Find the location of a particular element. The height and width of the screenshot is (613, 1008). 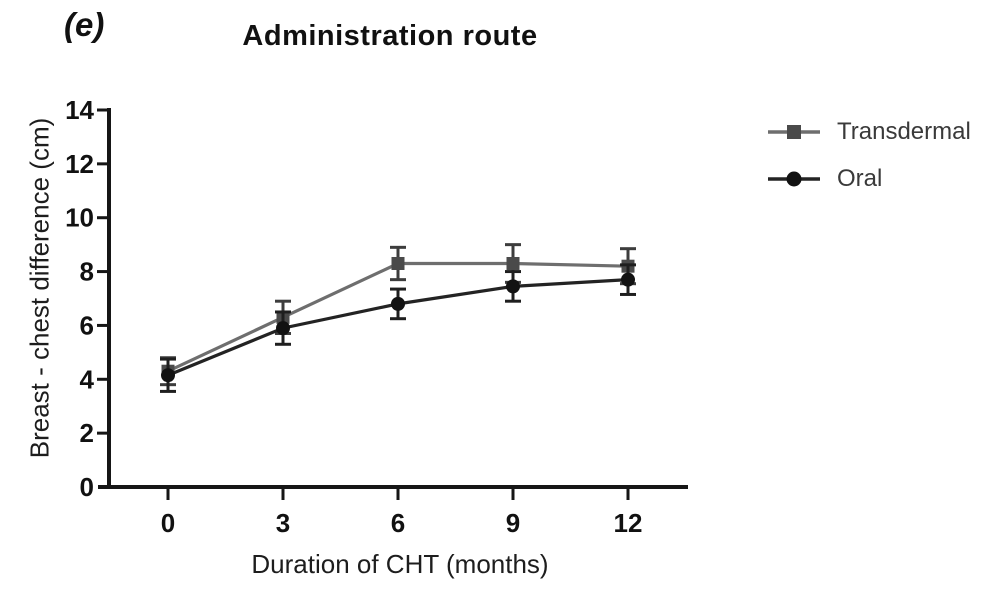

x-tick-label: 3 is located at coordinates (283, 523).